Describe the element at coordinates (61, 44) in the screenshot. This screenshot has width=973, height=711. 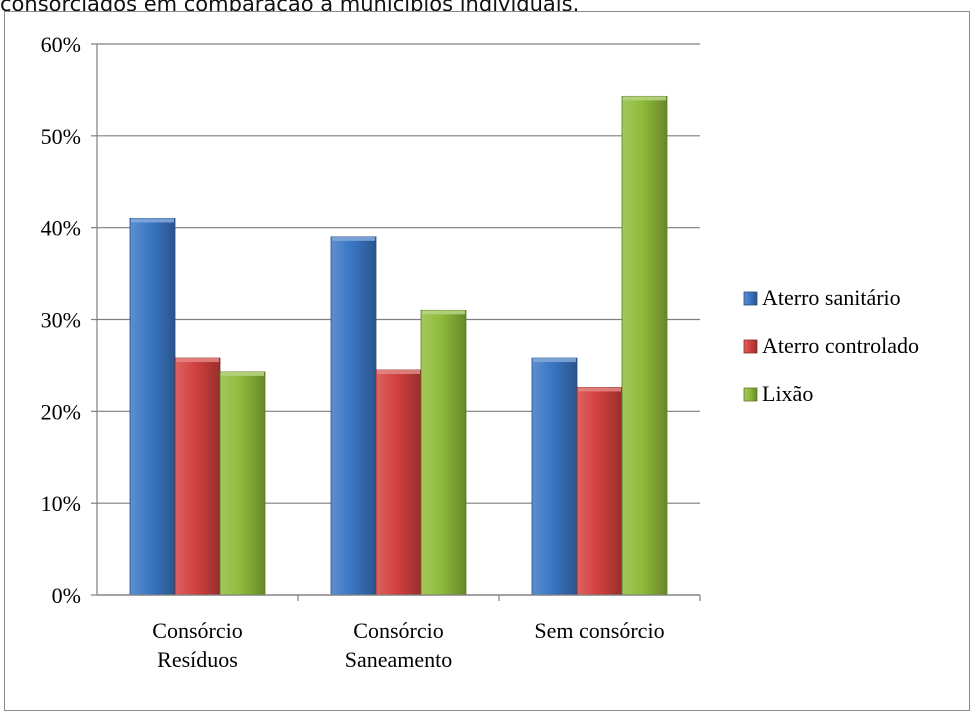
I see `y-tick-label: 60%` at that location.